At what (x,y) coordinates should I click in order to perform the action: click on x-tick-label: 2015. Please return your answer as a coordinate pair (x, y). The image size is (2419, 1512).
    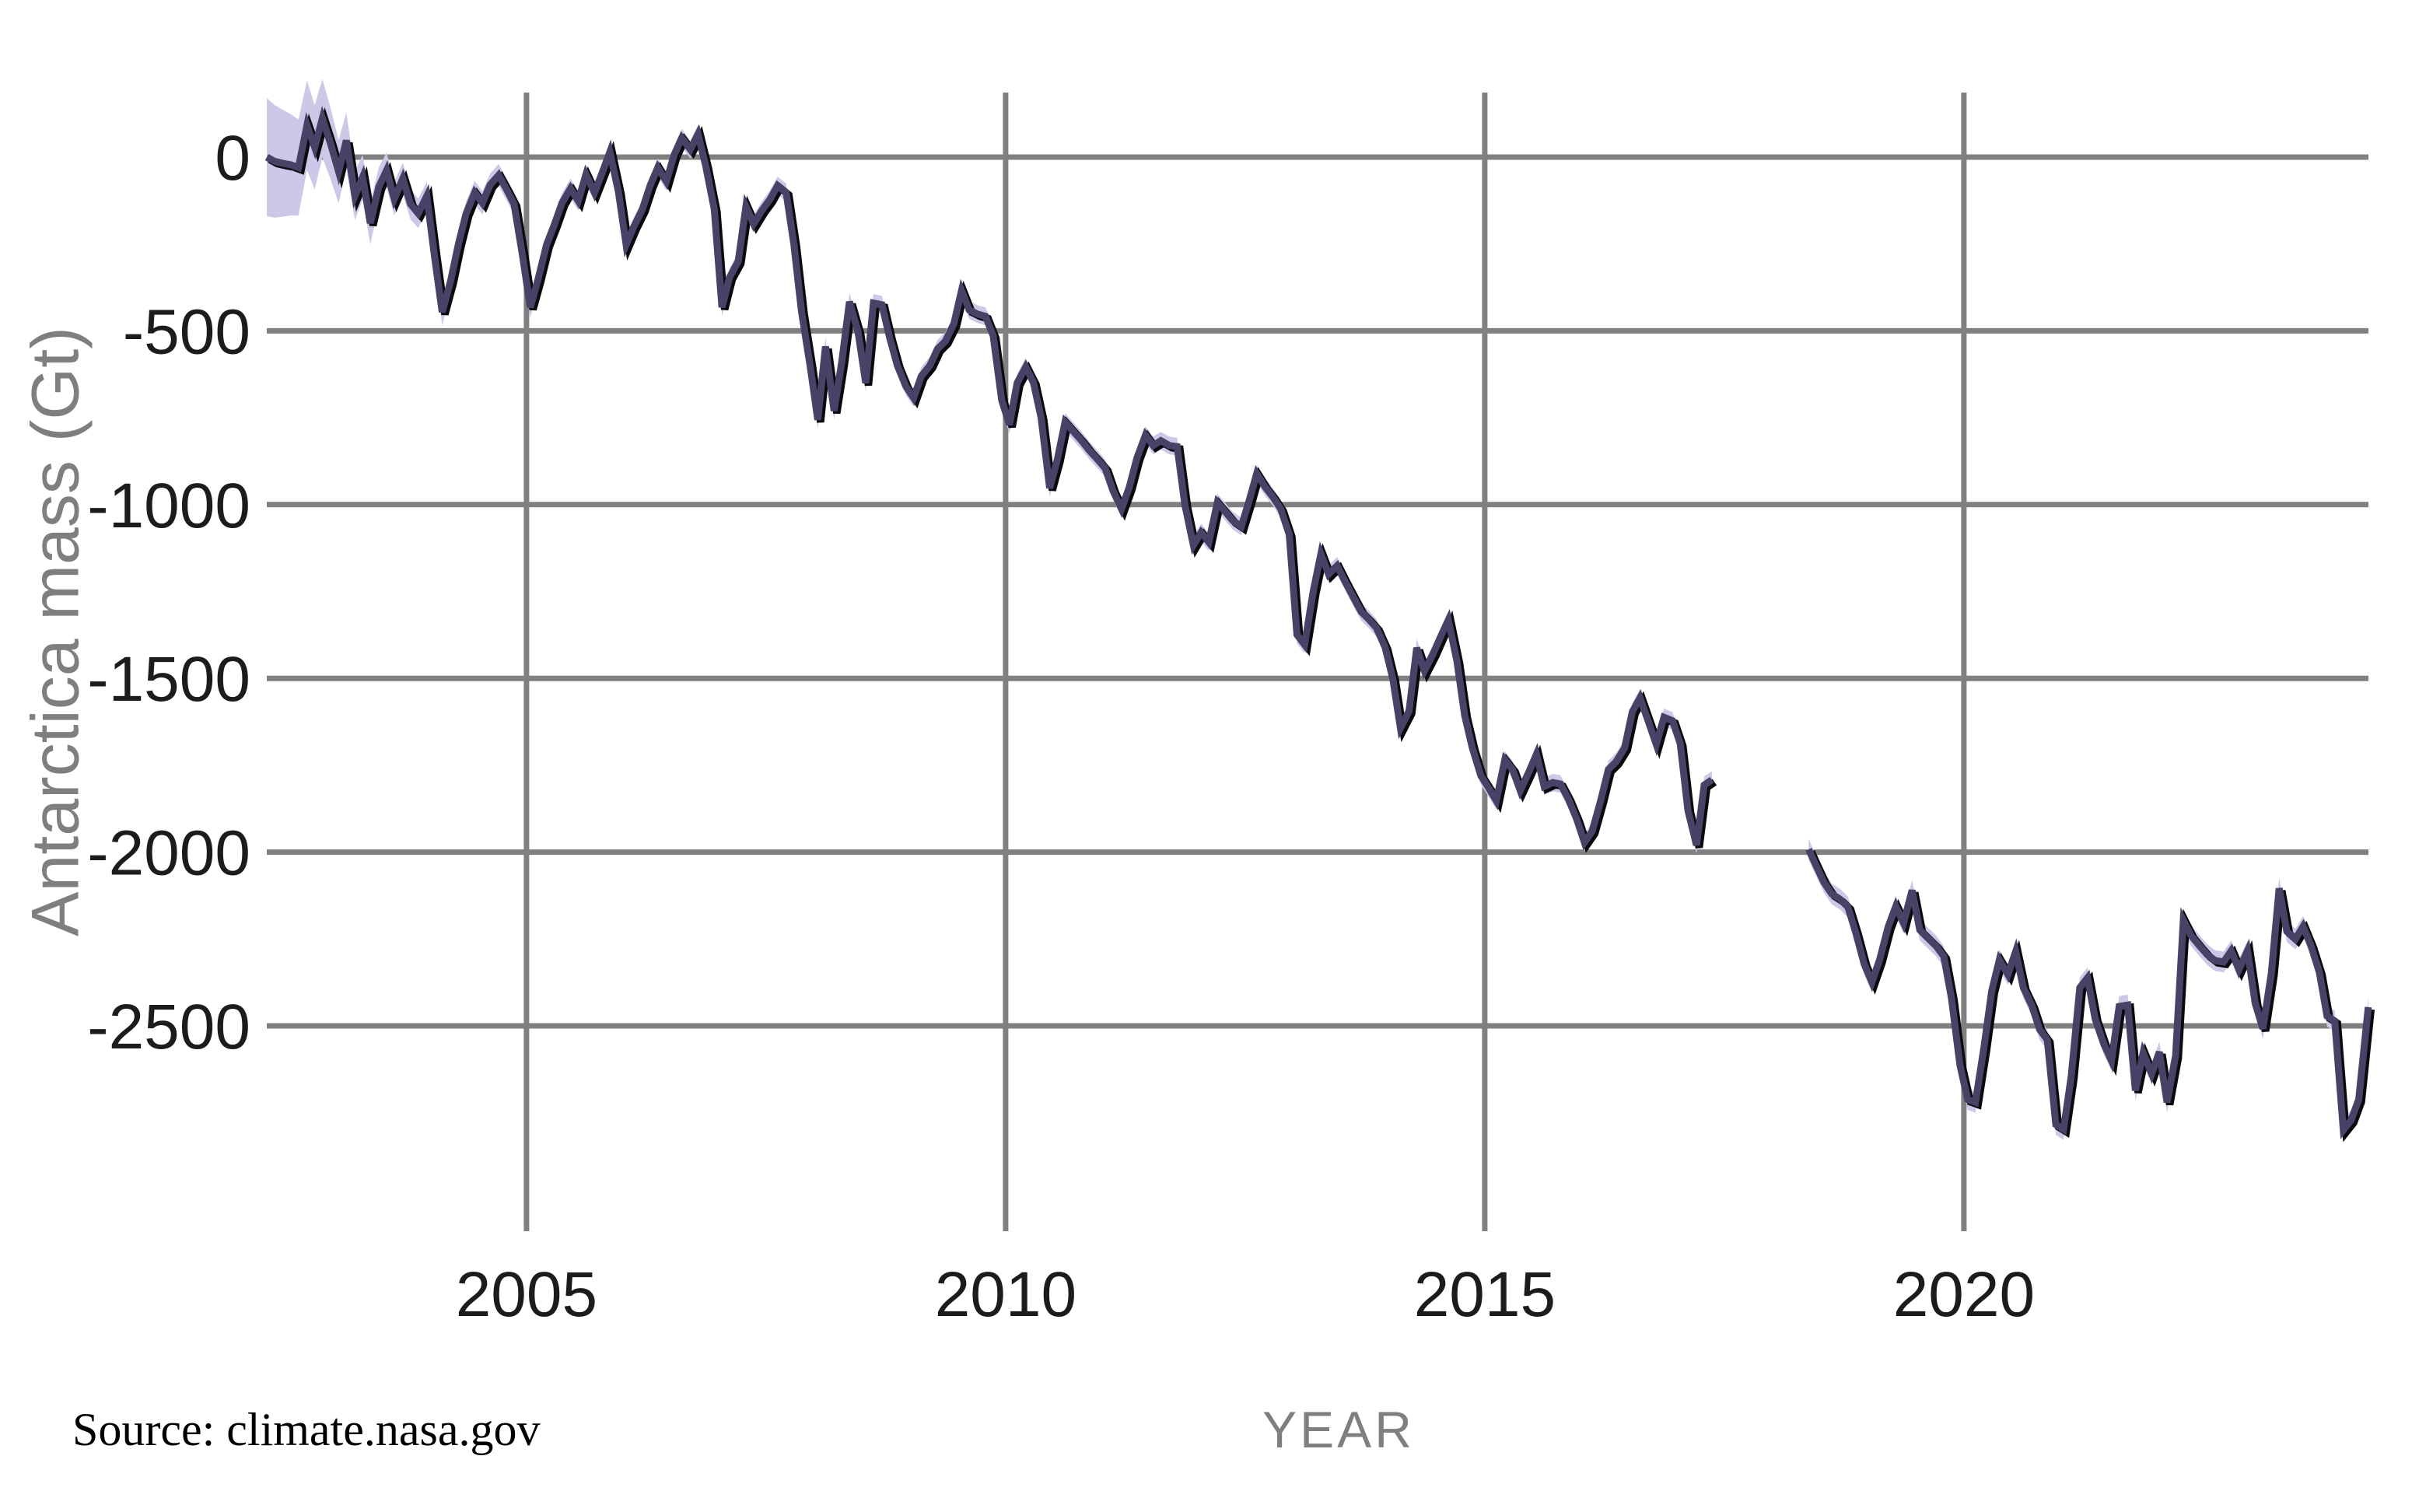
    Looking at the image, I should click on (1485, 1294).